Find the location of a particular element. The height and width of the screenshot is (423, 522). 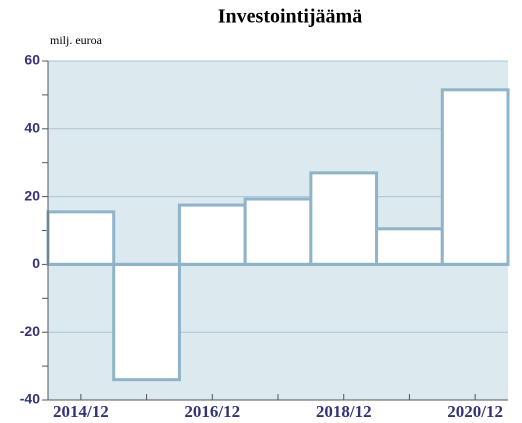

x-tick-label: 2014/12 is located at coordinates (81, 411).